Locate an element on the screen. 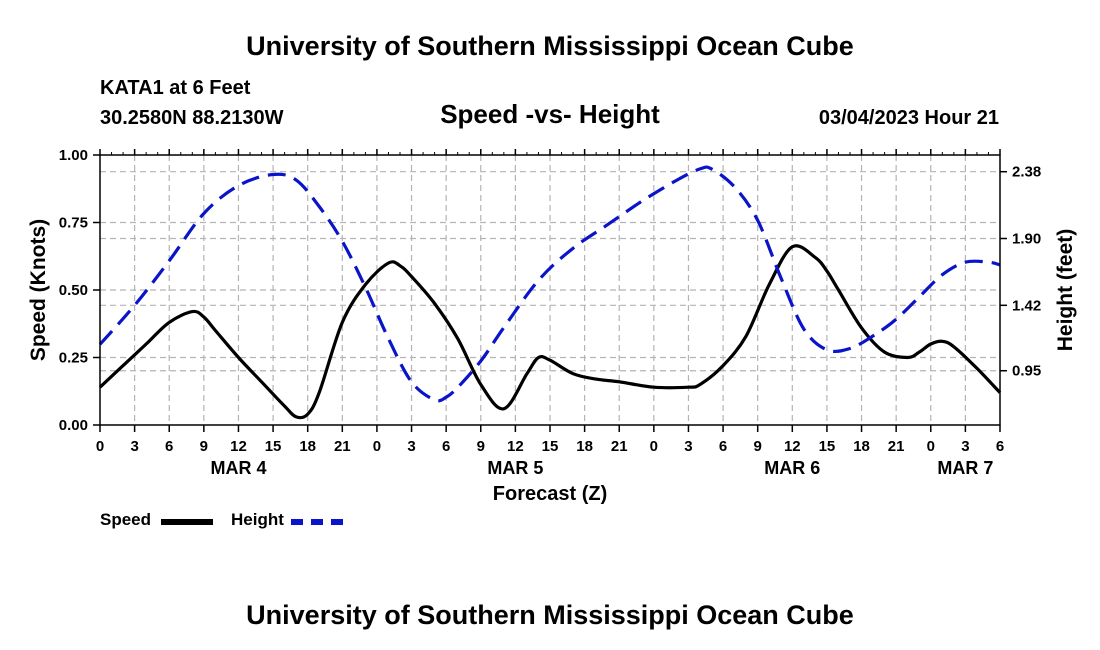 Image resolution: width=1100 pixels, height=650 pixels. legend-speed-swatch is located at coordinates (187, 522).